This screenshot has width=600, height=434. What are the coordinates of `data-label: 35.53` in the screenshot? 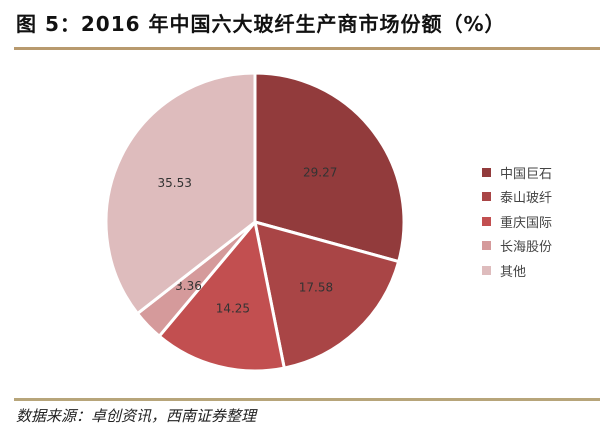 It's located at (174, 183).